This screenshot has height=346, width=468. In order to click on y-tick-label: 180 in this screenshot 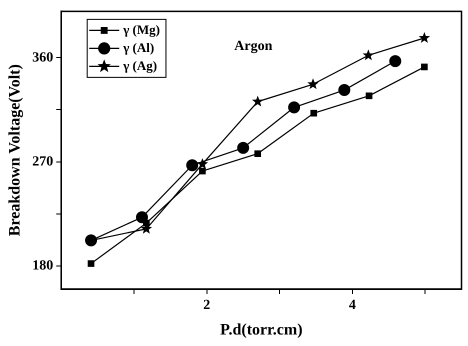, I will do `click(43, 266)`.